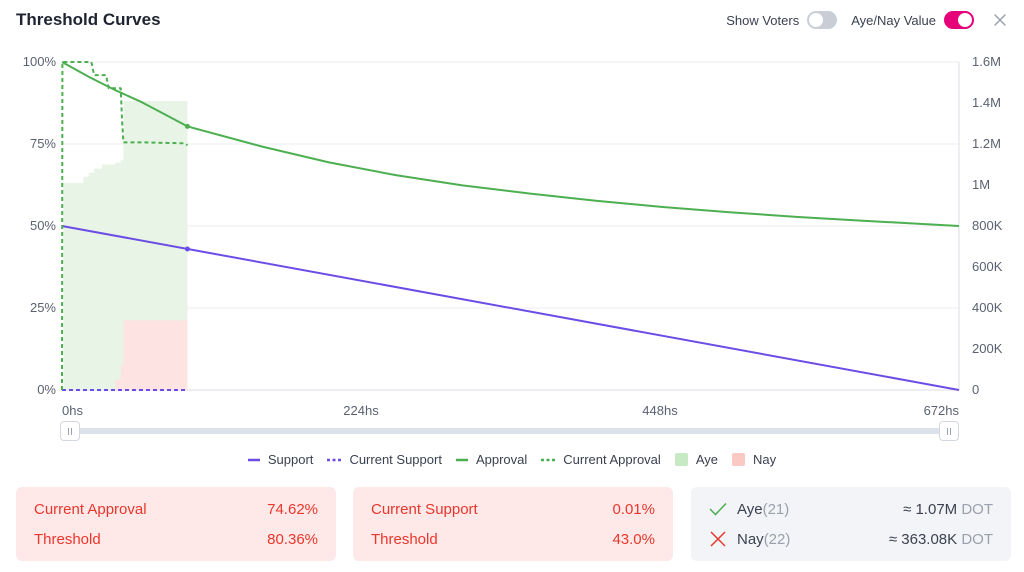 The image size is (1024, 572). Describe the element at coordinates (975, 389) in the screenshot. I see `y-tick-label-right: 0` at that location.